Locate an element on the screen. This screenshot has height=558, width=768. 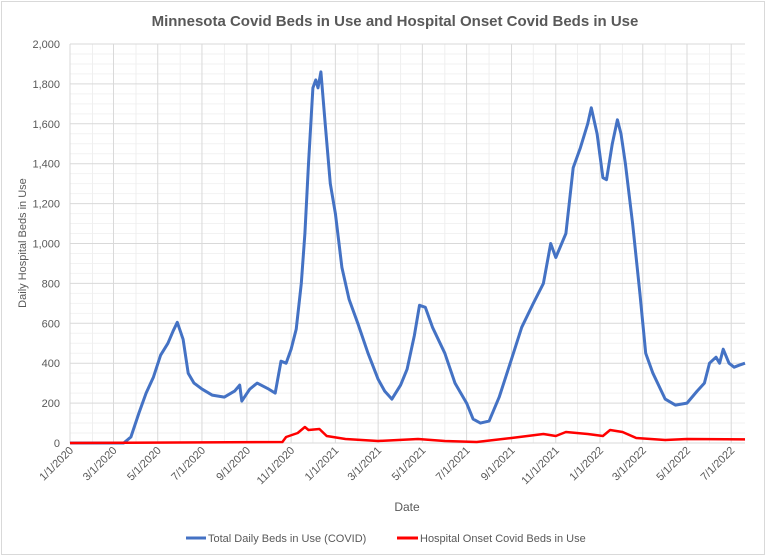
y-axis-label: Daily Hospital Beds in Use is located at coordinates (23, 243).